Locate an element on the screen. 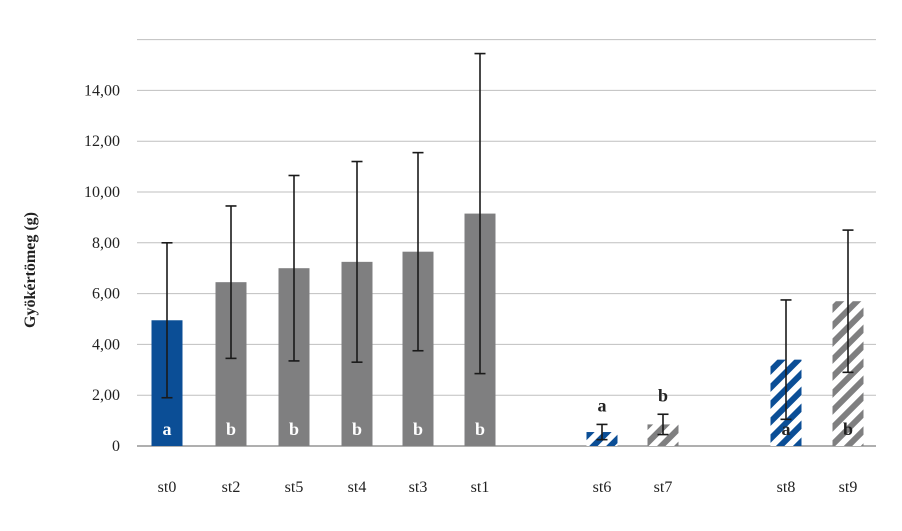  x-tick-label: st6 is located at coordinates (602, 487).